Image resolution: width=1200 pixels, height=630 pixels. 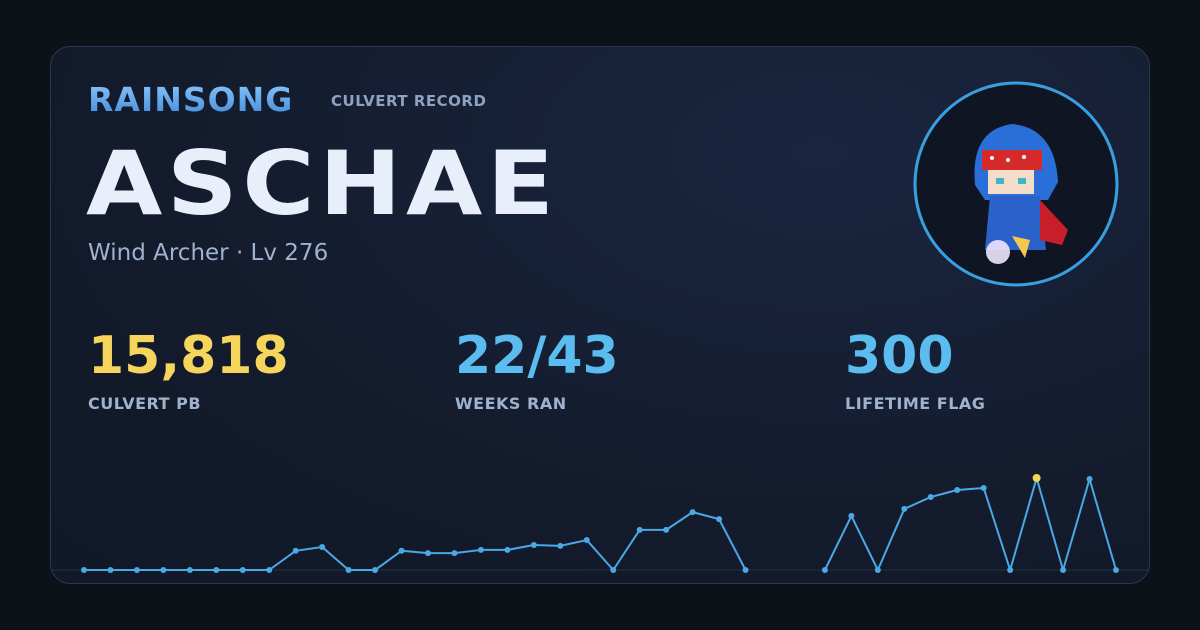 I want to click on stat-label: WEEKS RAN, so click(x=511, y=403).